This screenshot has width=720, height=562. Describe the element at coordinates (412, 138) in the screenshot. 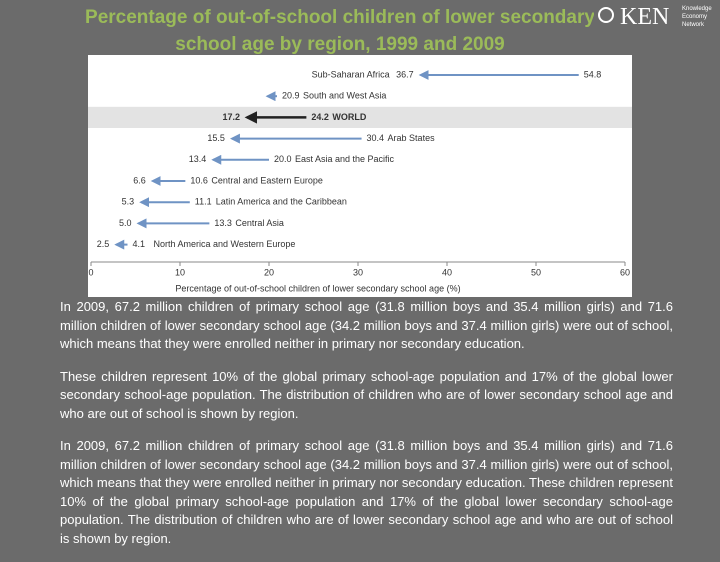

I see `category-label: Arab States` at that location.